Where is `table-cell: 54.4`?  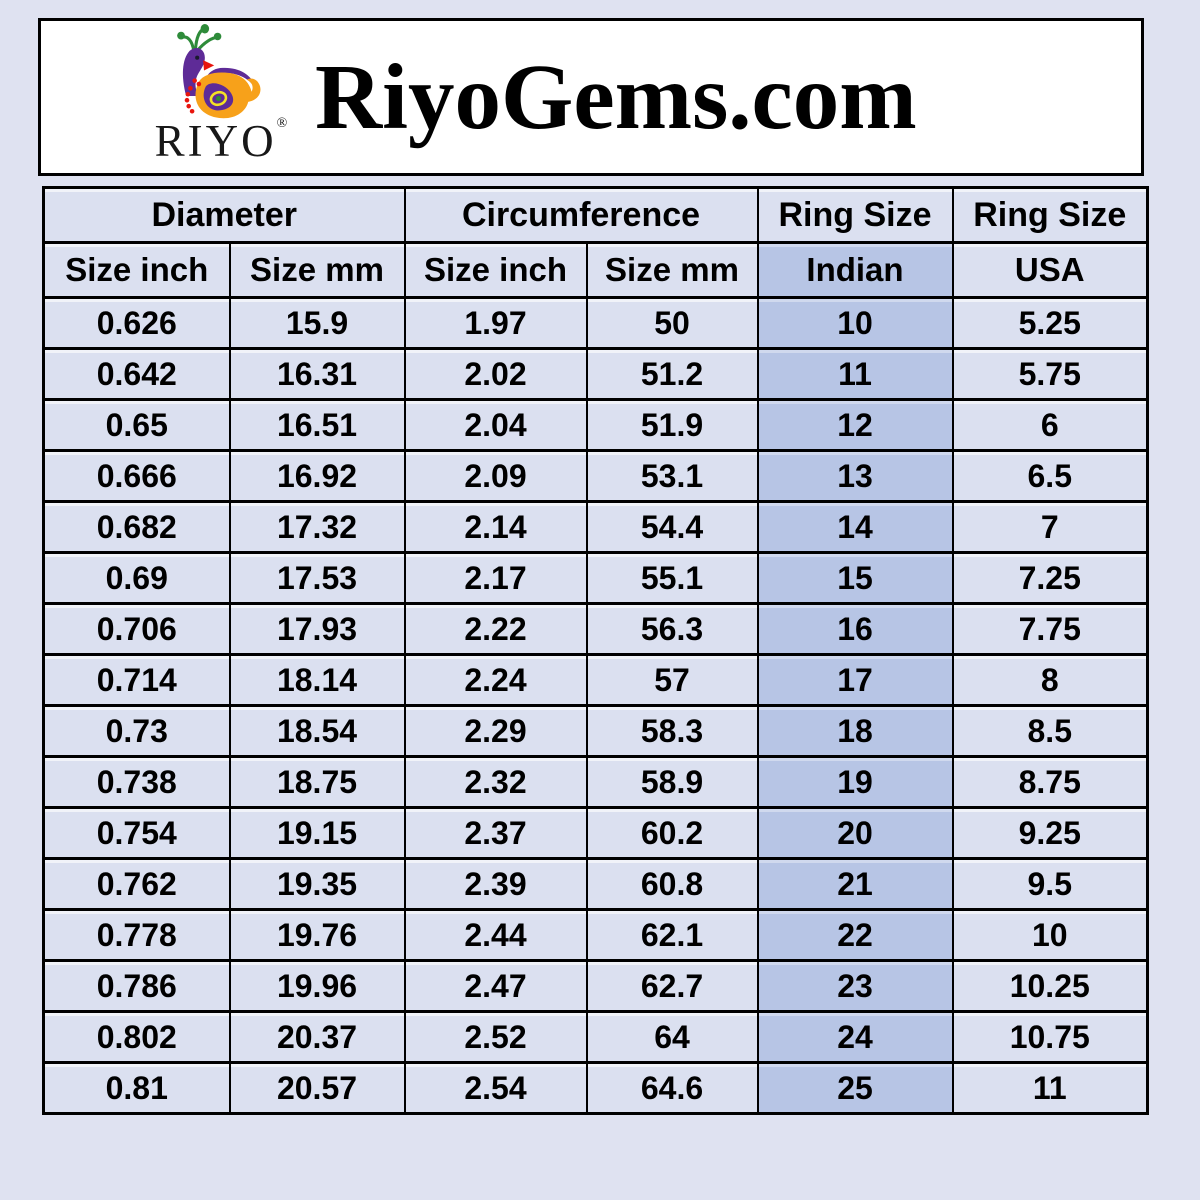 table-cell: 54.4 is located at coordinates (672, 527).